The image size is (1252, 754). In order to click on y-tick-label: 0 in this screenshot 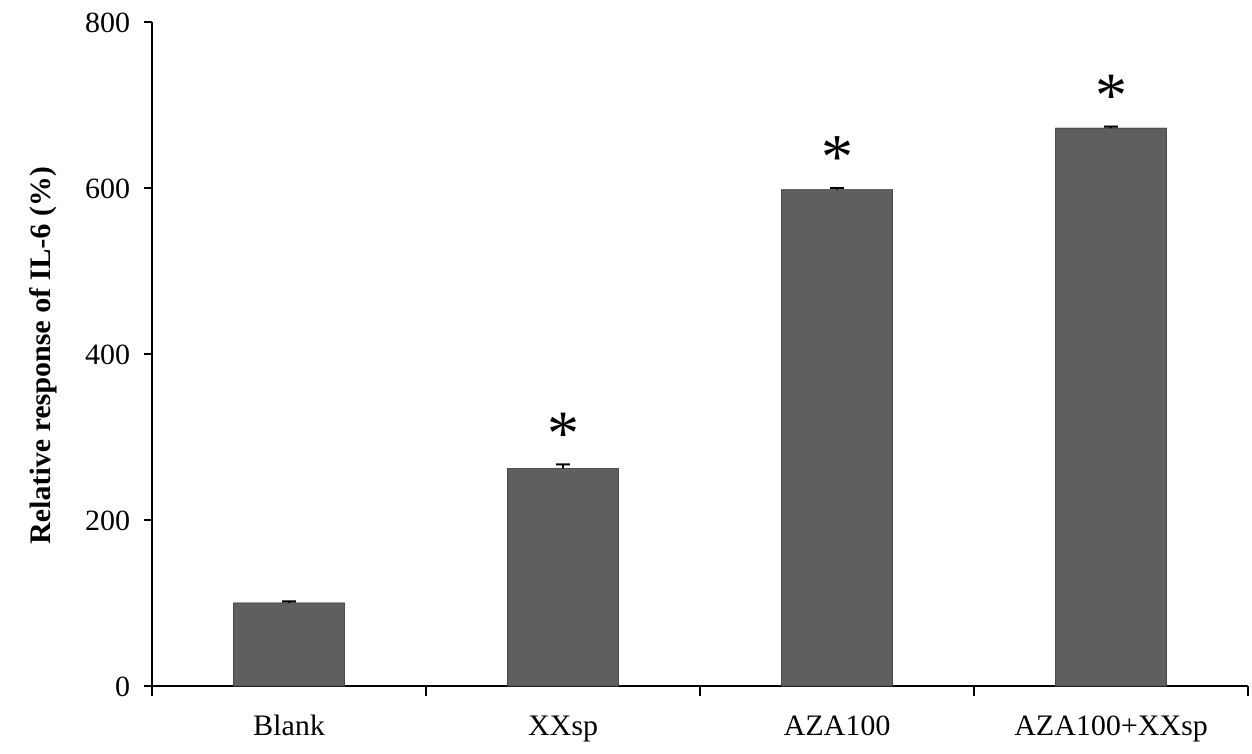, I will do `click(122, 686)`.